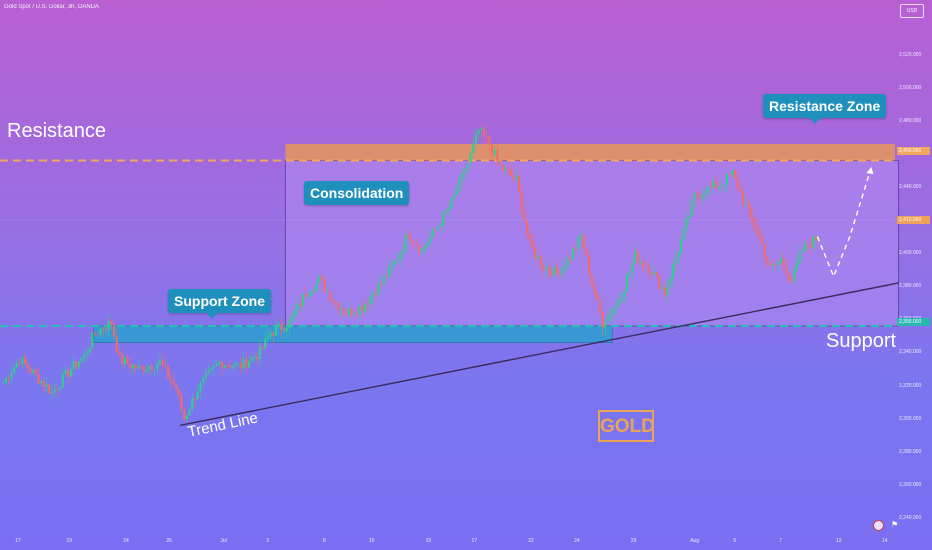 This screenshot has height=550, width=932. Describe the element at coordinates (910, 451) in the screenshot. I see `y-tick-label: 2,280.000` at that location.